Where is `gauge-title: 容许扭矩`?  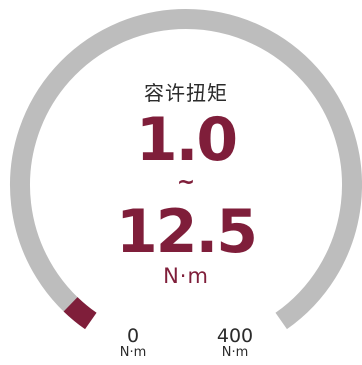
gauge-title: 容许扭矩 is located at coordinates (186, 93).